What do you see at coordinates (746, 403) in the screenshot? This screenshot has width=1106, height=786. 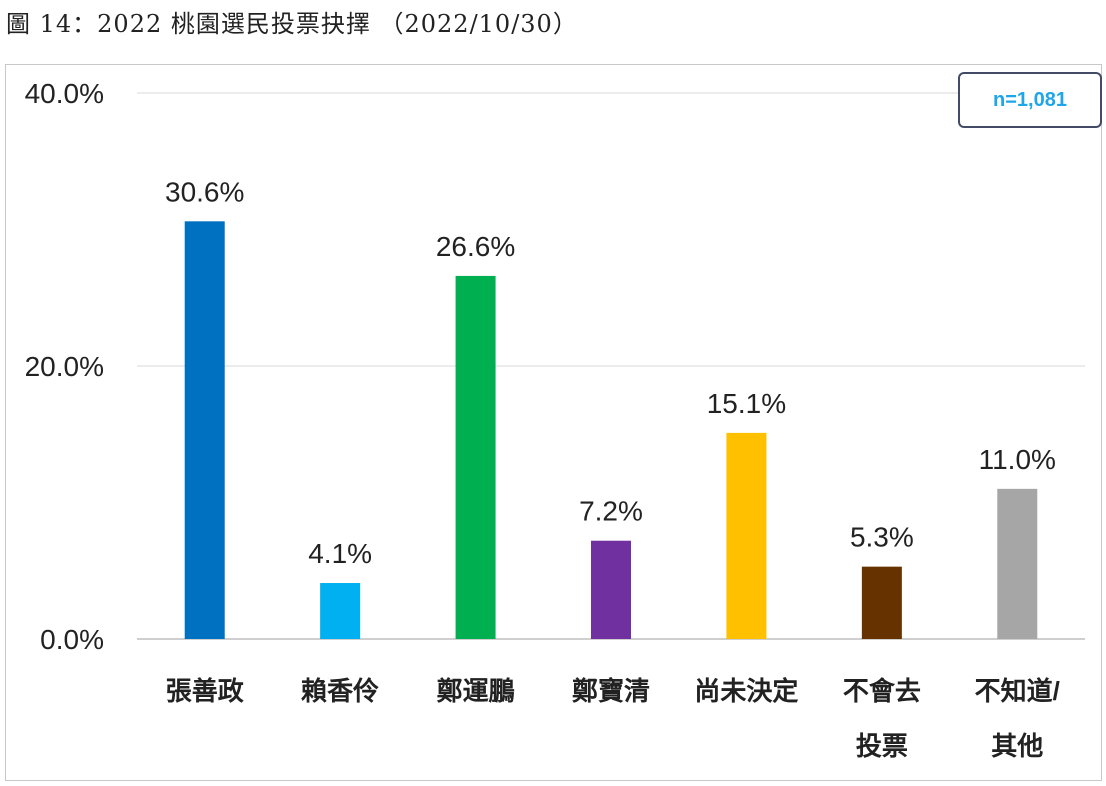 I see `data-label: 15.1%` at bounding box center [746, 403].